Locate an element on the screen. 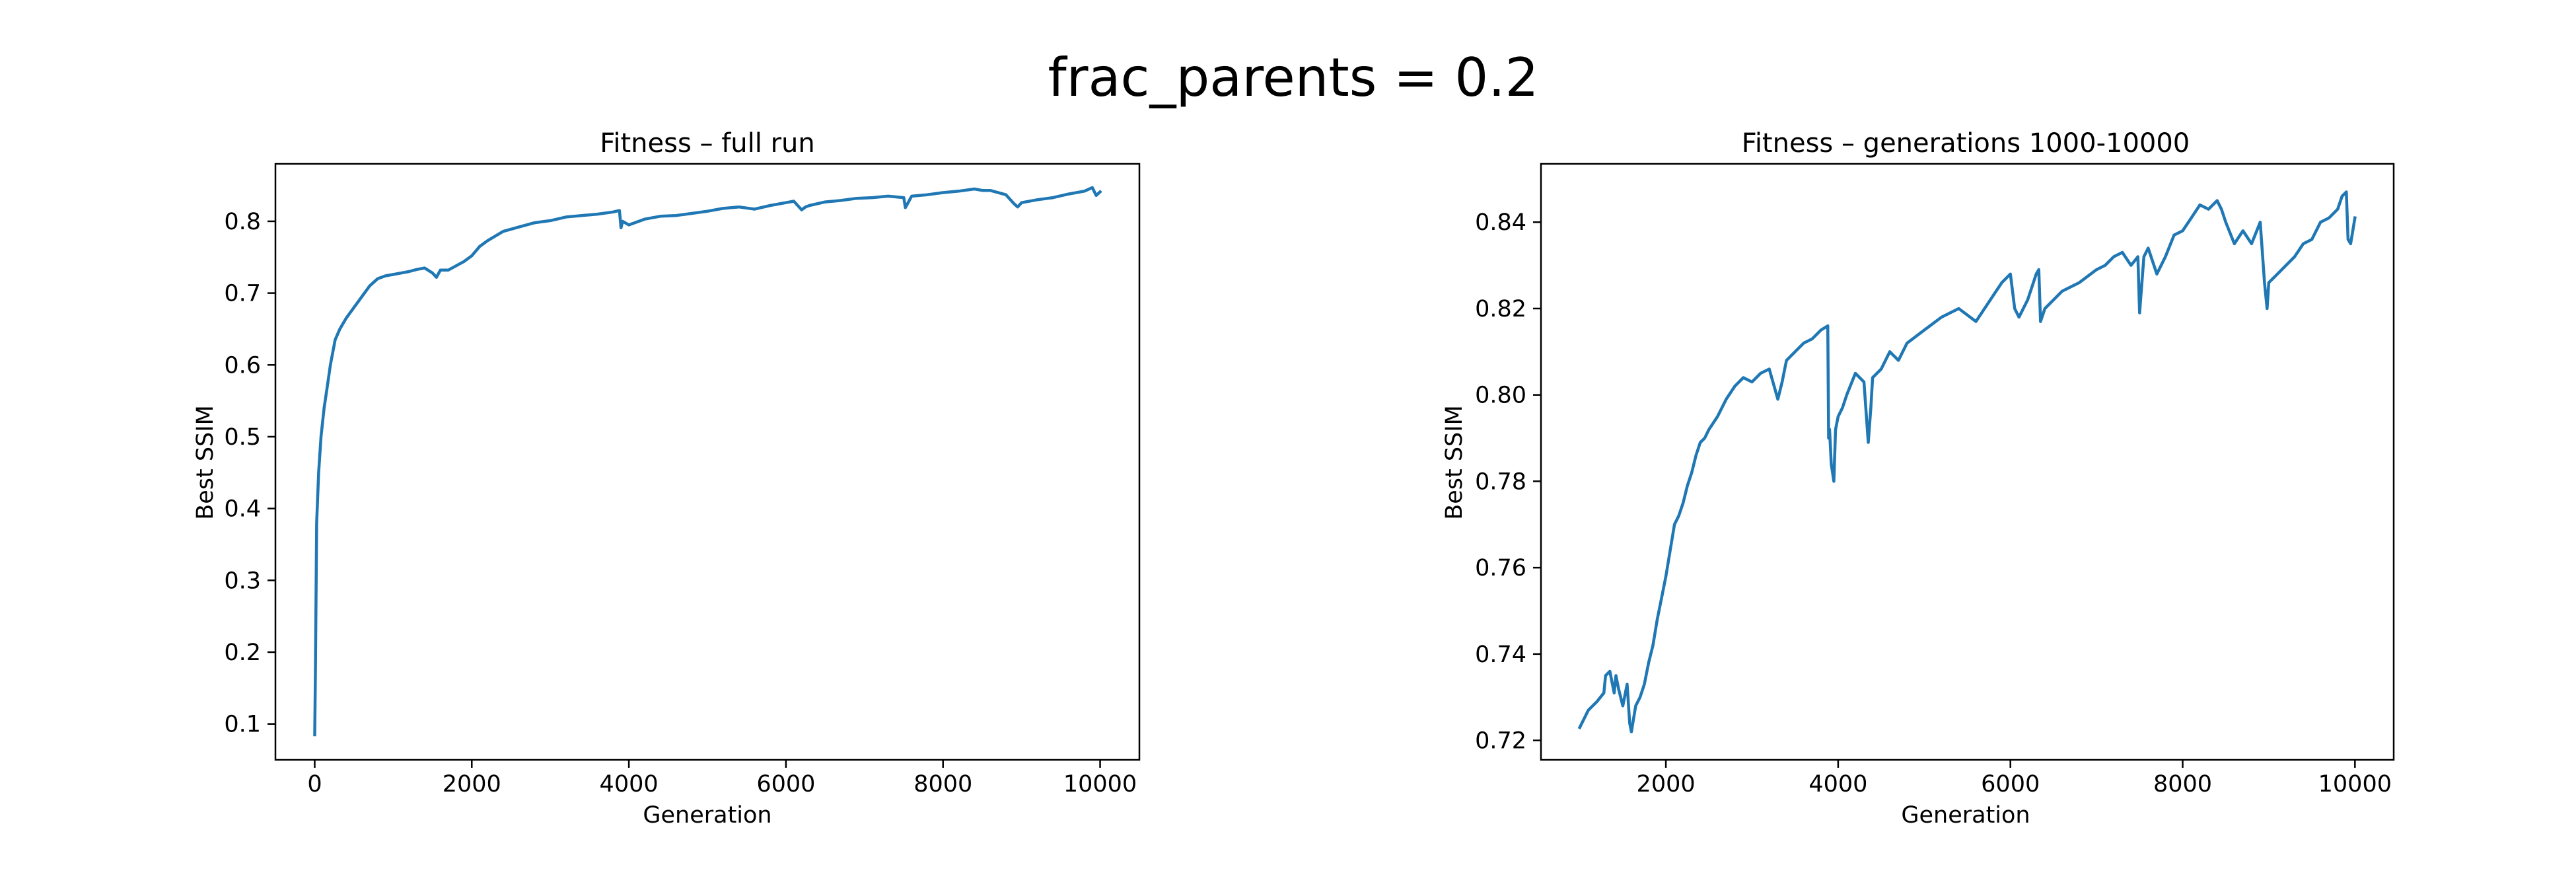  y-tick-label: 0.2 is located at coordinates (243, 653).